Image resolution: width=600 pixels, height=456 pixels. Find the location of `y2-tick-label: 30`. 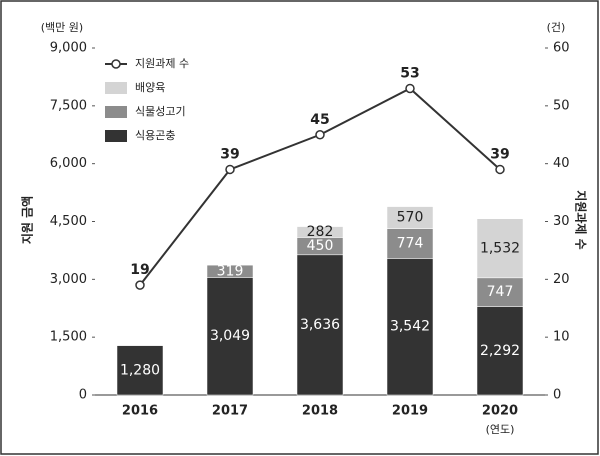

y2-tick-label: 30 is located at coordinates (561, 221).